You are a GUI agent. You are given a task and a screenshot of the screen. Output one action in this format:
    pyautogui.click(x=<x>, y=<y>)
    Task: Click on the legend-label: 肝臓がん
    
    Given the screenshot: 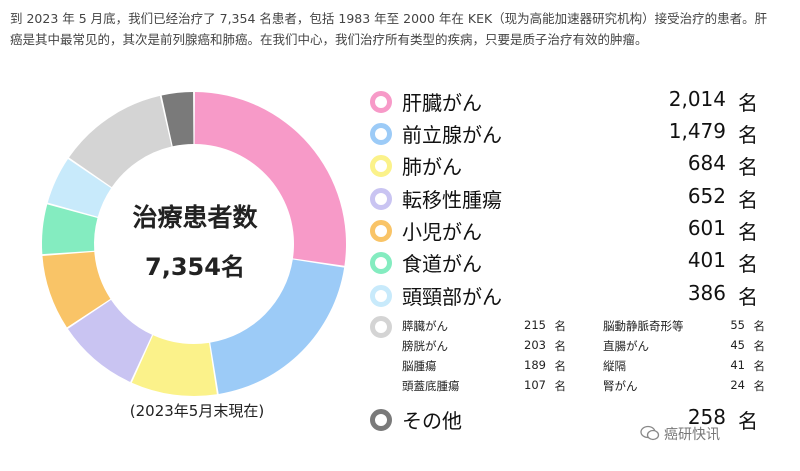 What is the action you would take?
    pyautogui.click(x=442, y=103)
    